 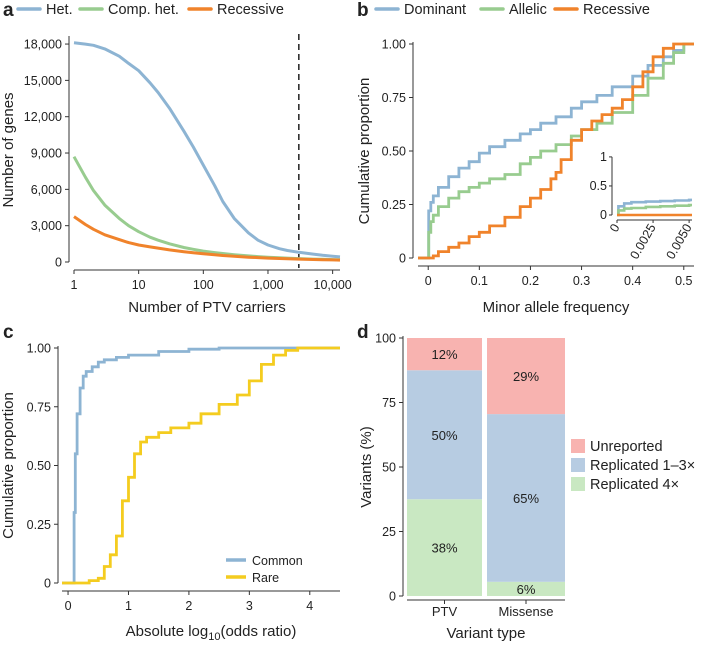 I want to click on inset-y-tick-label-2: 1, so click(x=603, y=157).